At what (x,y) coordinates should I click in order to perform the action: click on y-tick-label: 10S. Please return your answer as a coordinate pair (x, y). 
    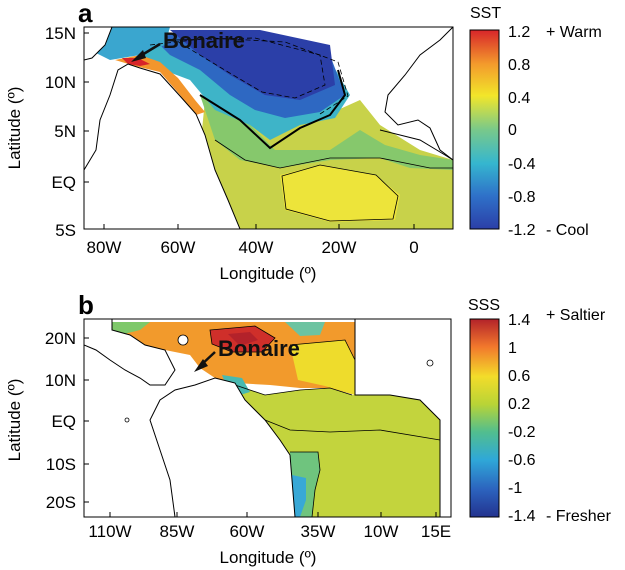
    Looking at the image, I should click on (61, 464).